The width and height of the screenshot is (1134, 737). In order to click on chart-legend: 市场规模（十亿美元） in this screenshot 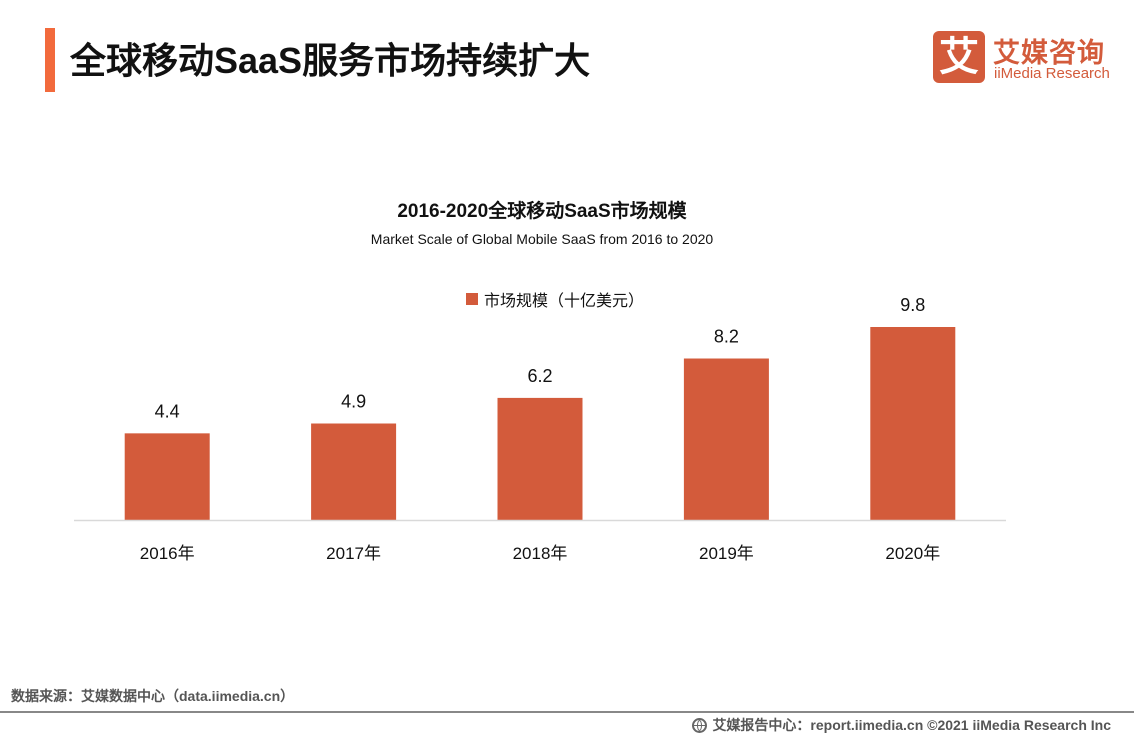, I will do `click(555, 299)`.